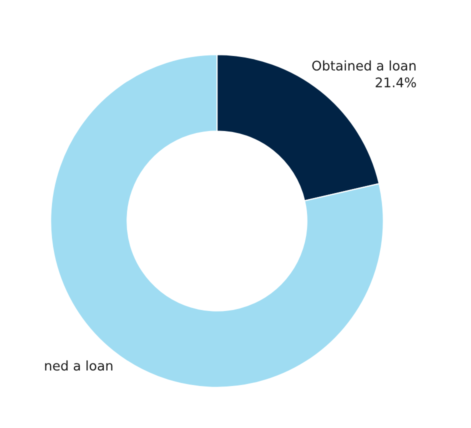  I want to click on slice-label: ned a loan, so click(78, 365).